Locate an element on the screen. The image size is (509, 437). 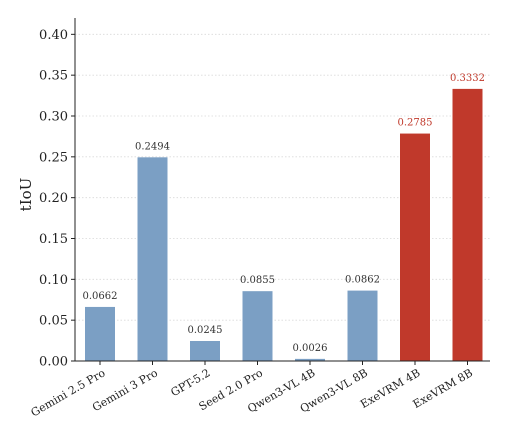
y-tick-label: 0.35 is located at coordinates (53, 76).